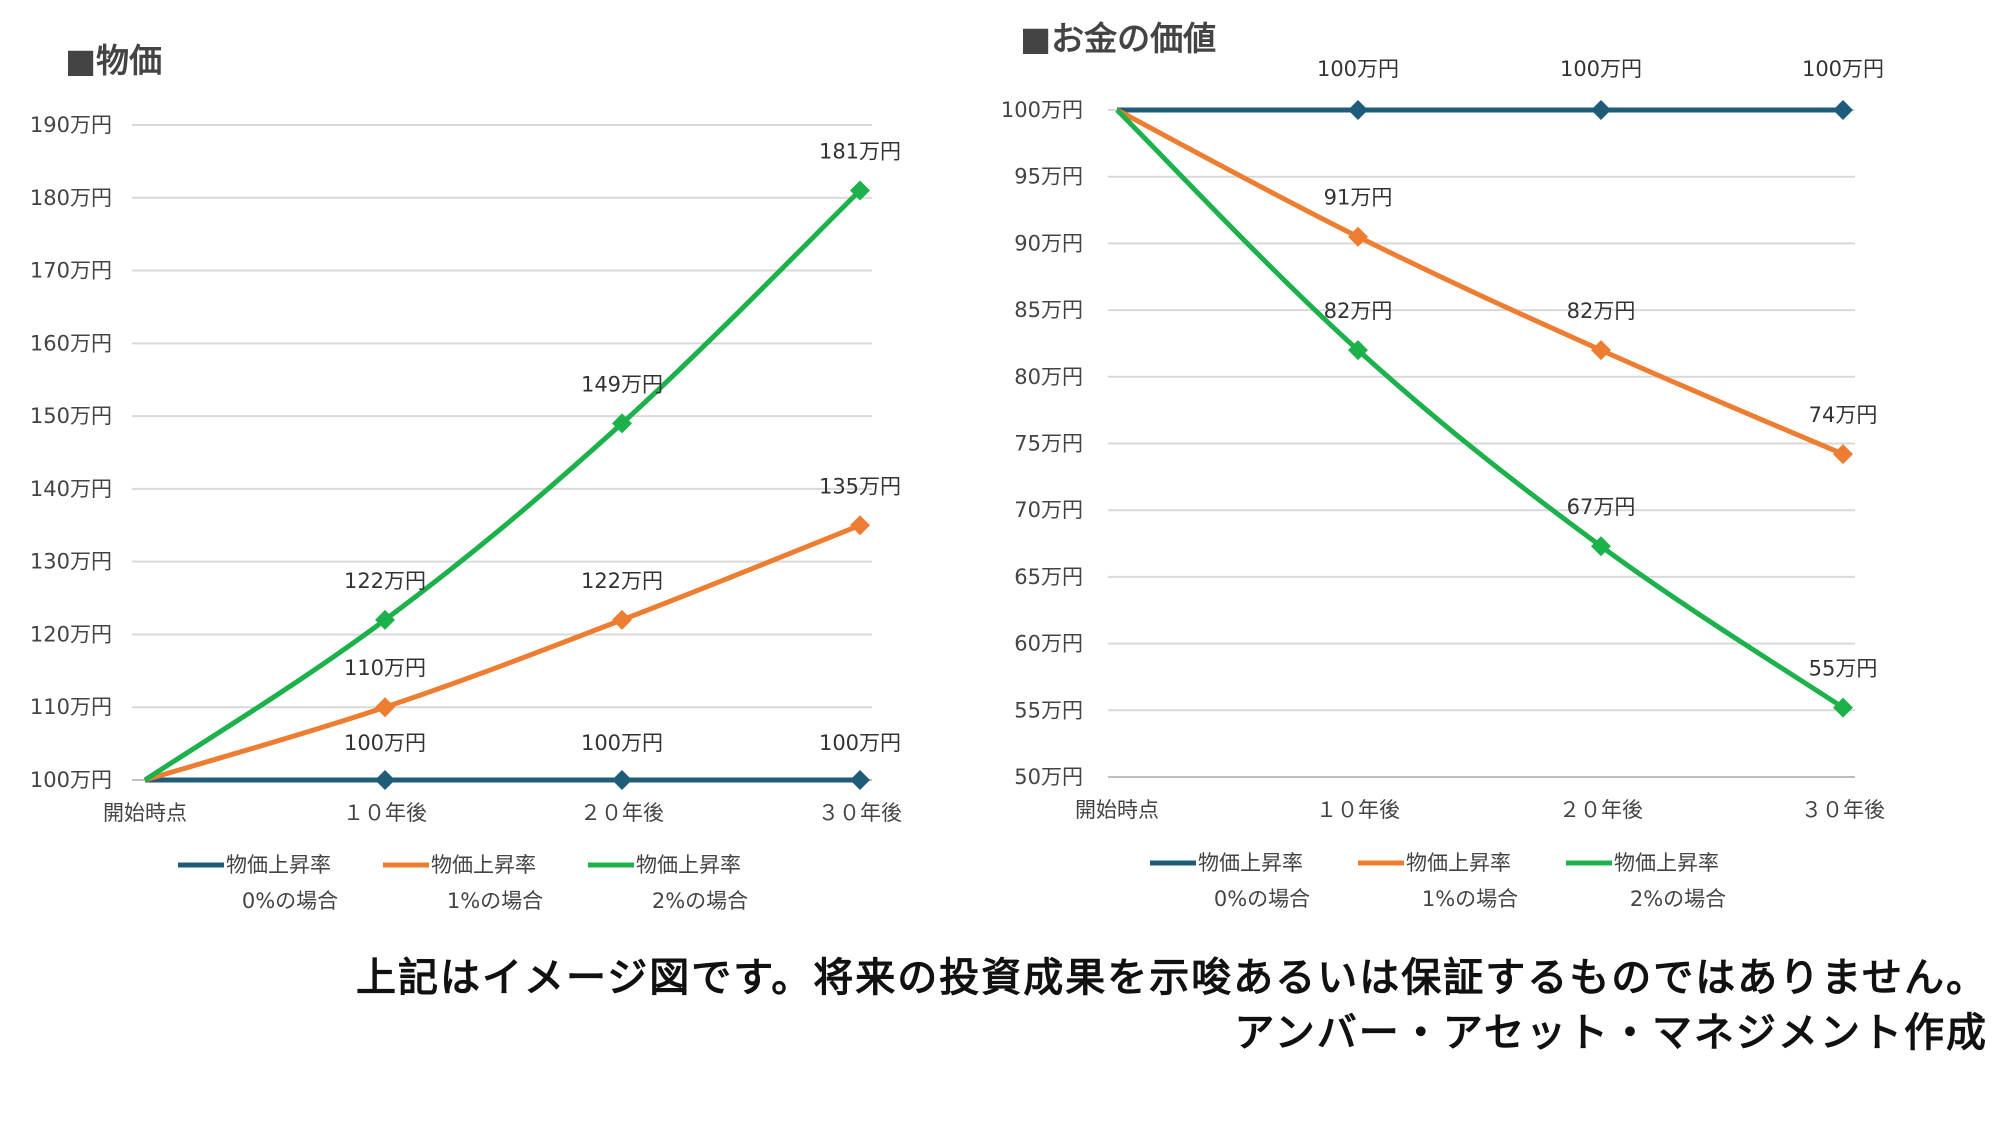 This screenshot has height=1131, width=2000. Describe the element at coordinates (71, 489) in the screenshot. I see `price-y-tick-label: 140万円` at that location.